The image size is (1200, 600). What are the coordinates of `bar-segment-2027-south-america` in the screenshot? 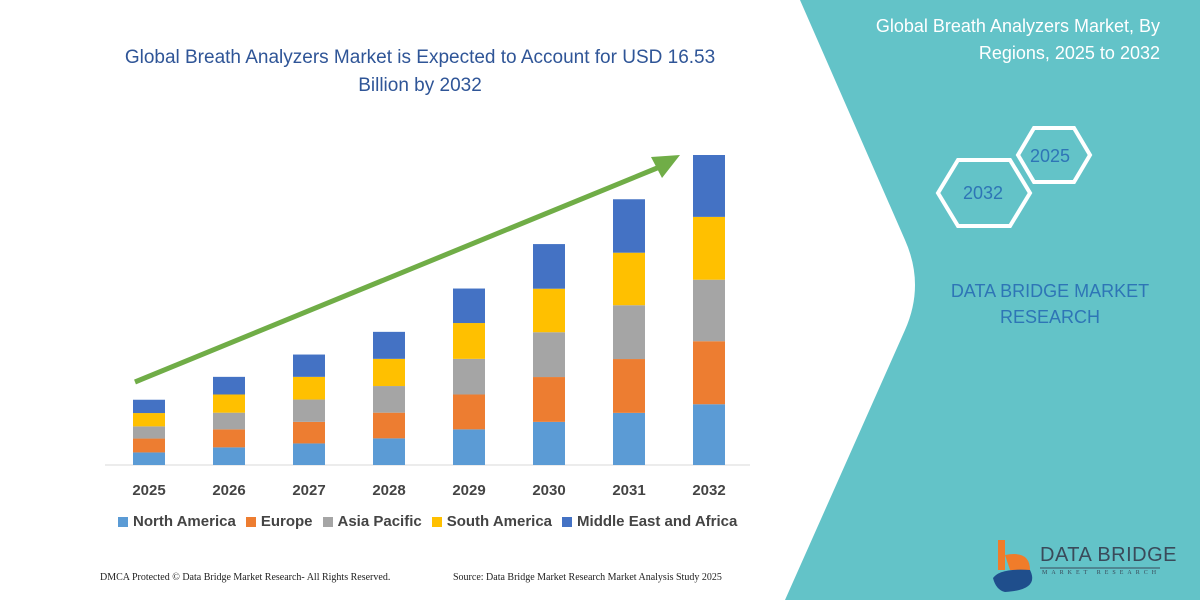 It's located at (309, 388).